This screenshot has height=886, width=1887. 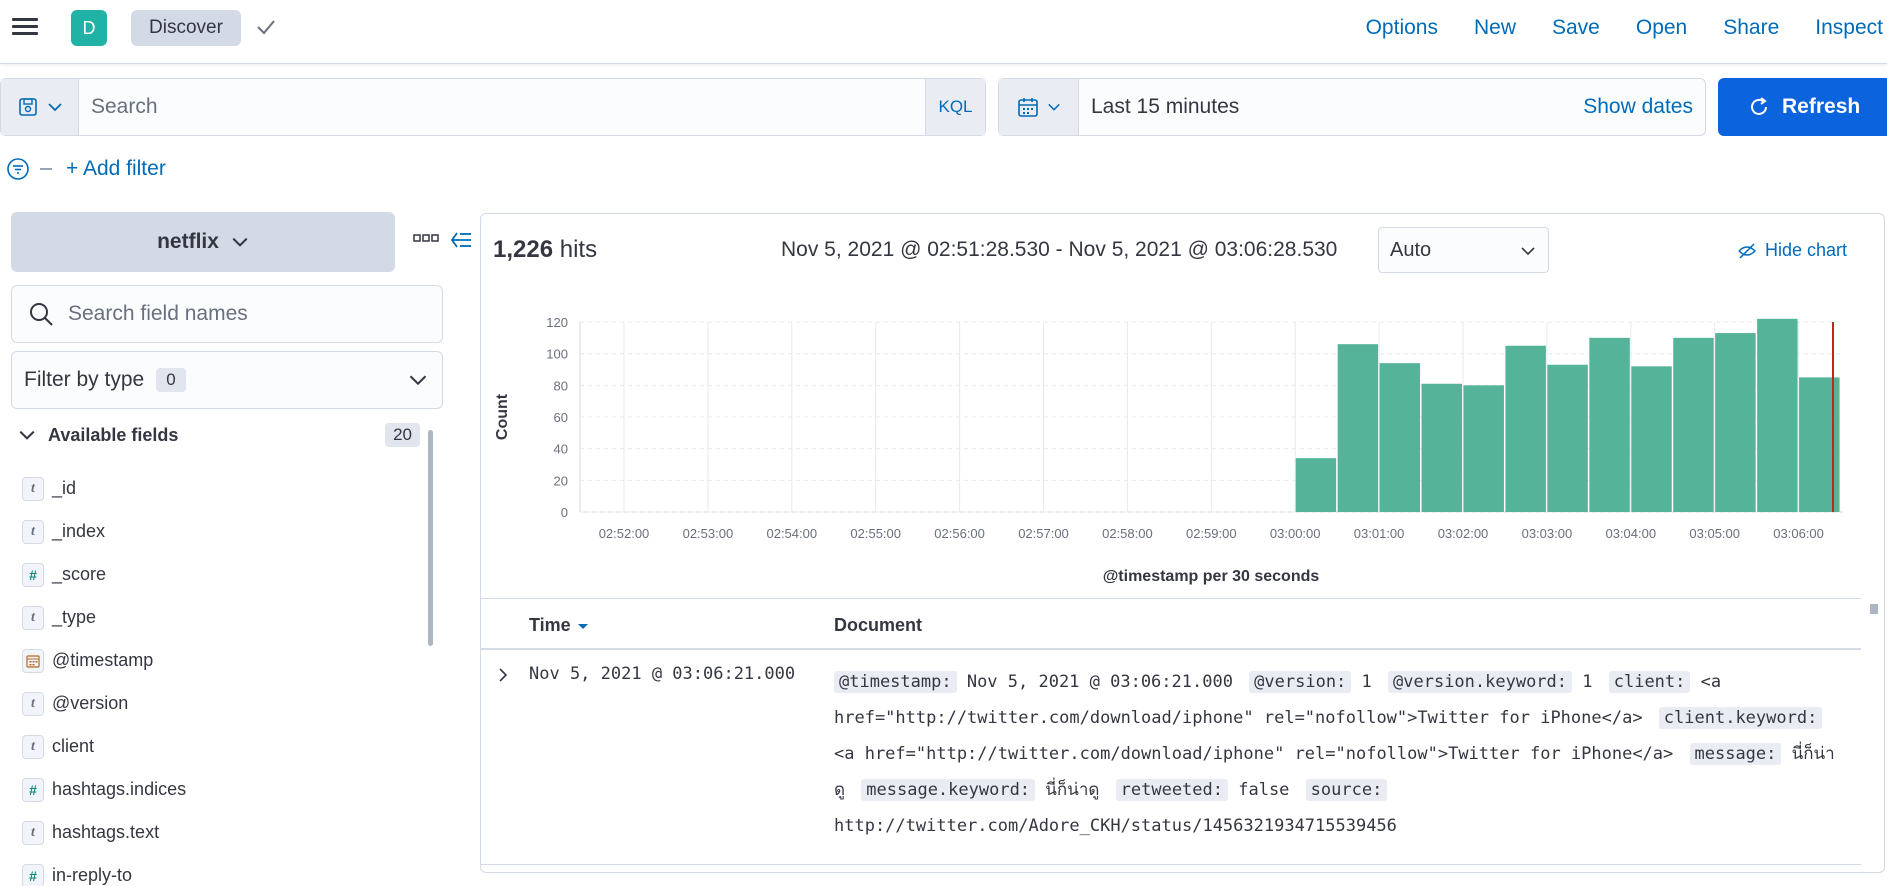 What do you see at coordinates (502, 107) in the screenshot?
I see `search-input` at bounding box center [502, 107].